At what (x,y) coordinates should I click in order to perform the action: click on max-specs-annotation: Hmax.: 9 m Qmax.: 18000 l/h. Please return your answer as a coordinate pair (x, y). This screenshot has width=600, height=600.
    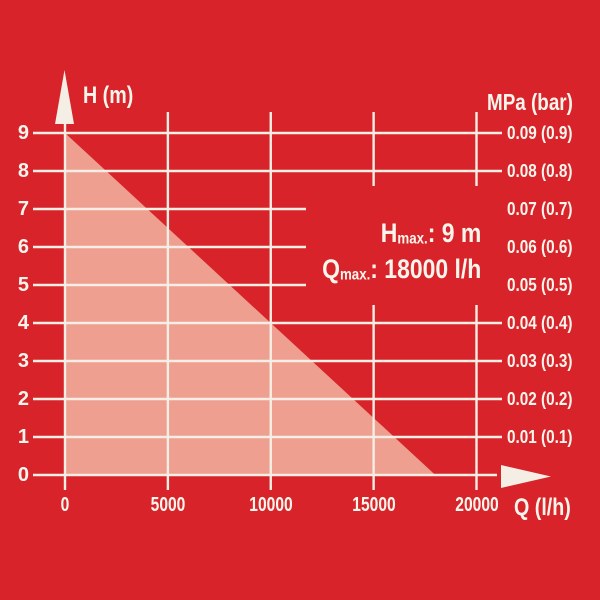
    Looking at the image, I should click on (401, 254).